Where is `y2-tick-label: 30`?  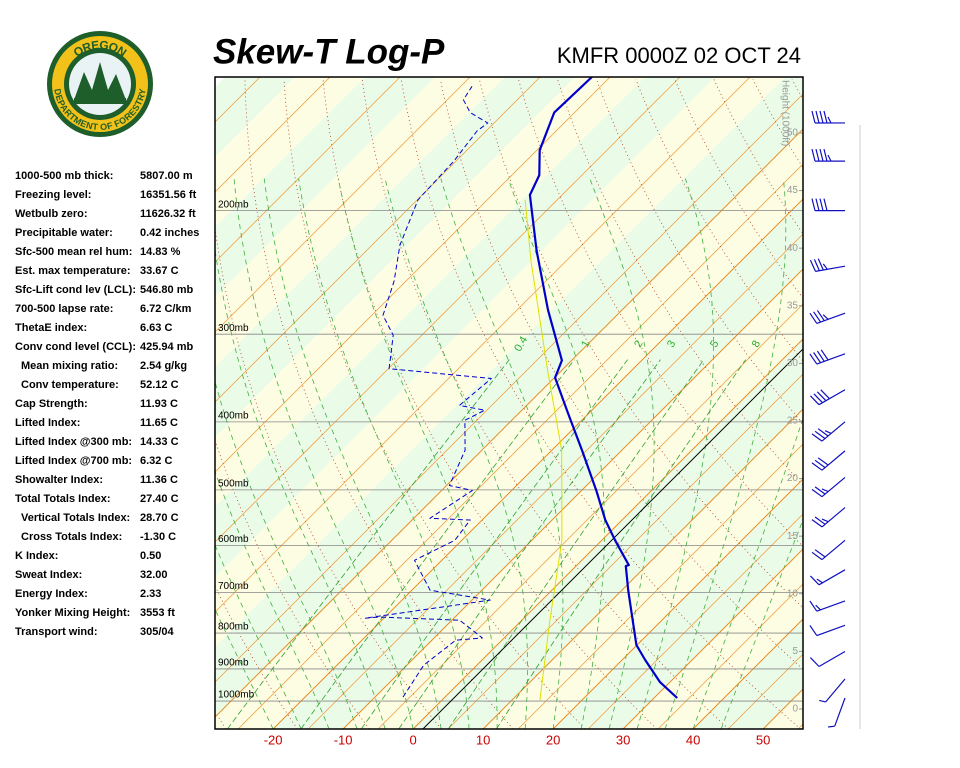 y2-tick-label: 30 is located at coordinates (793, 363).